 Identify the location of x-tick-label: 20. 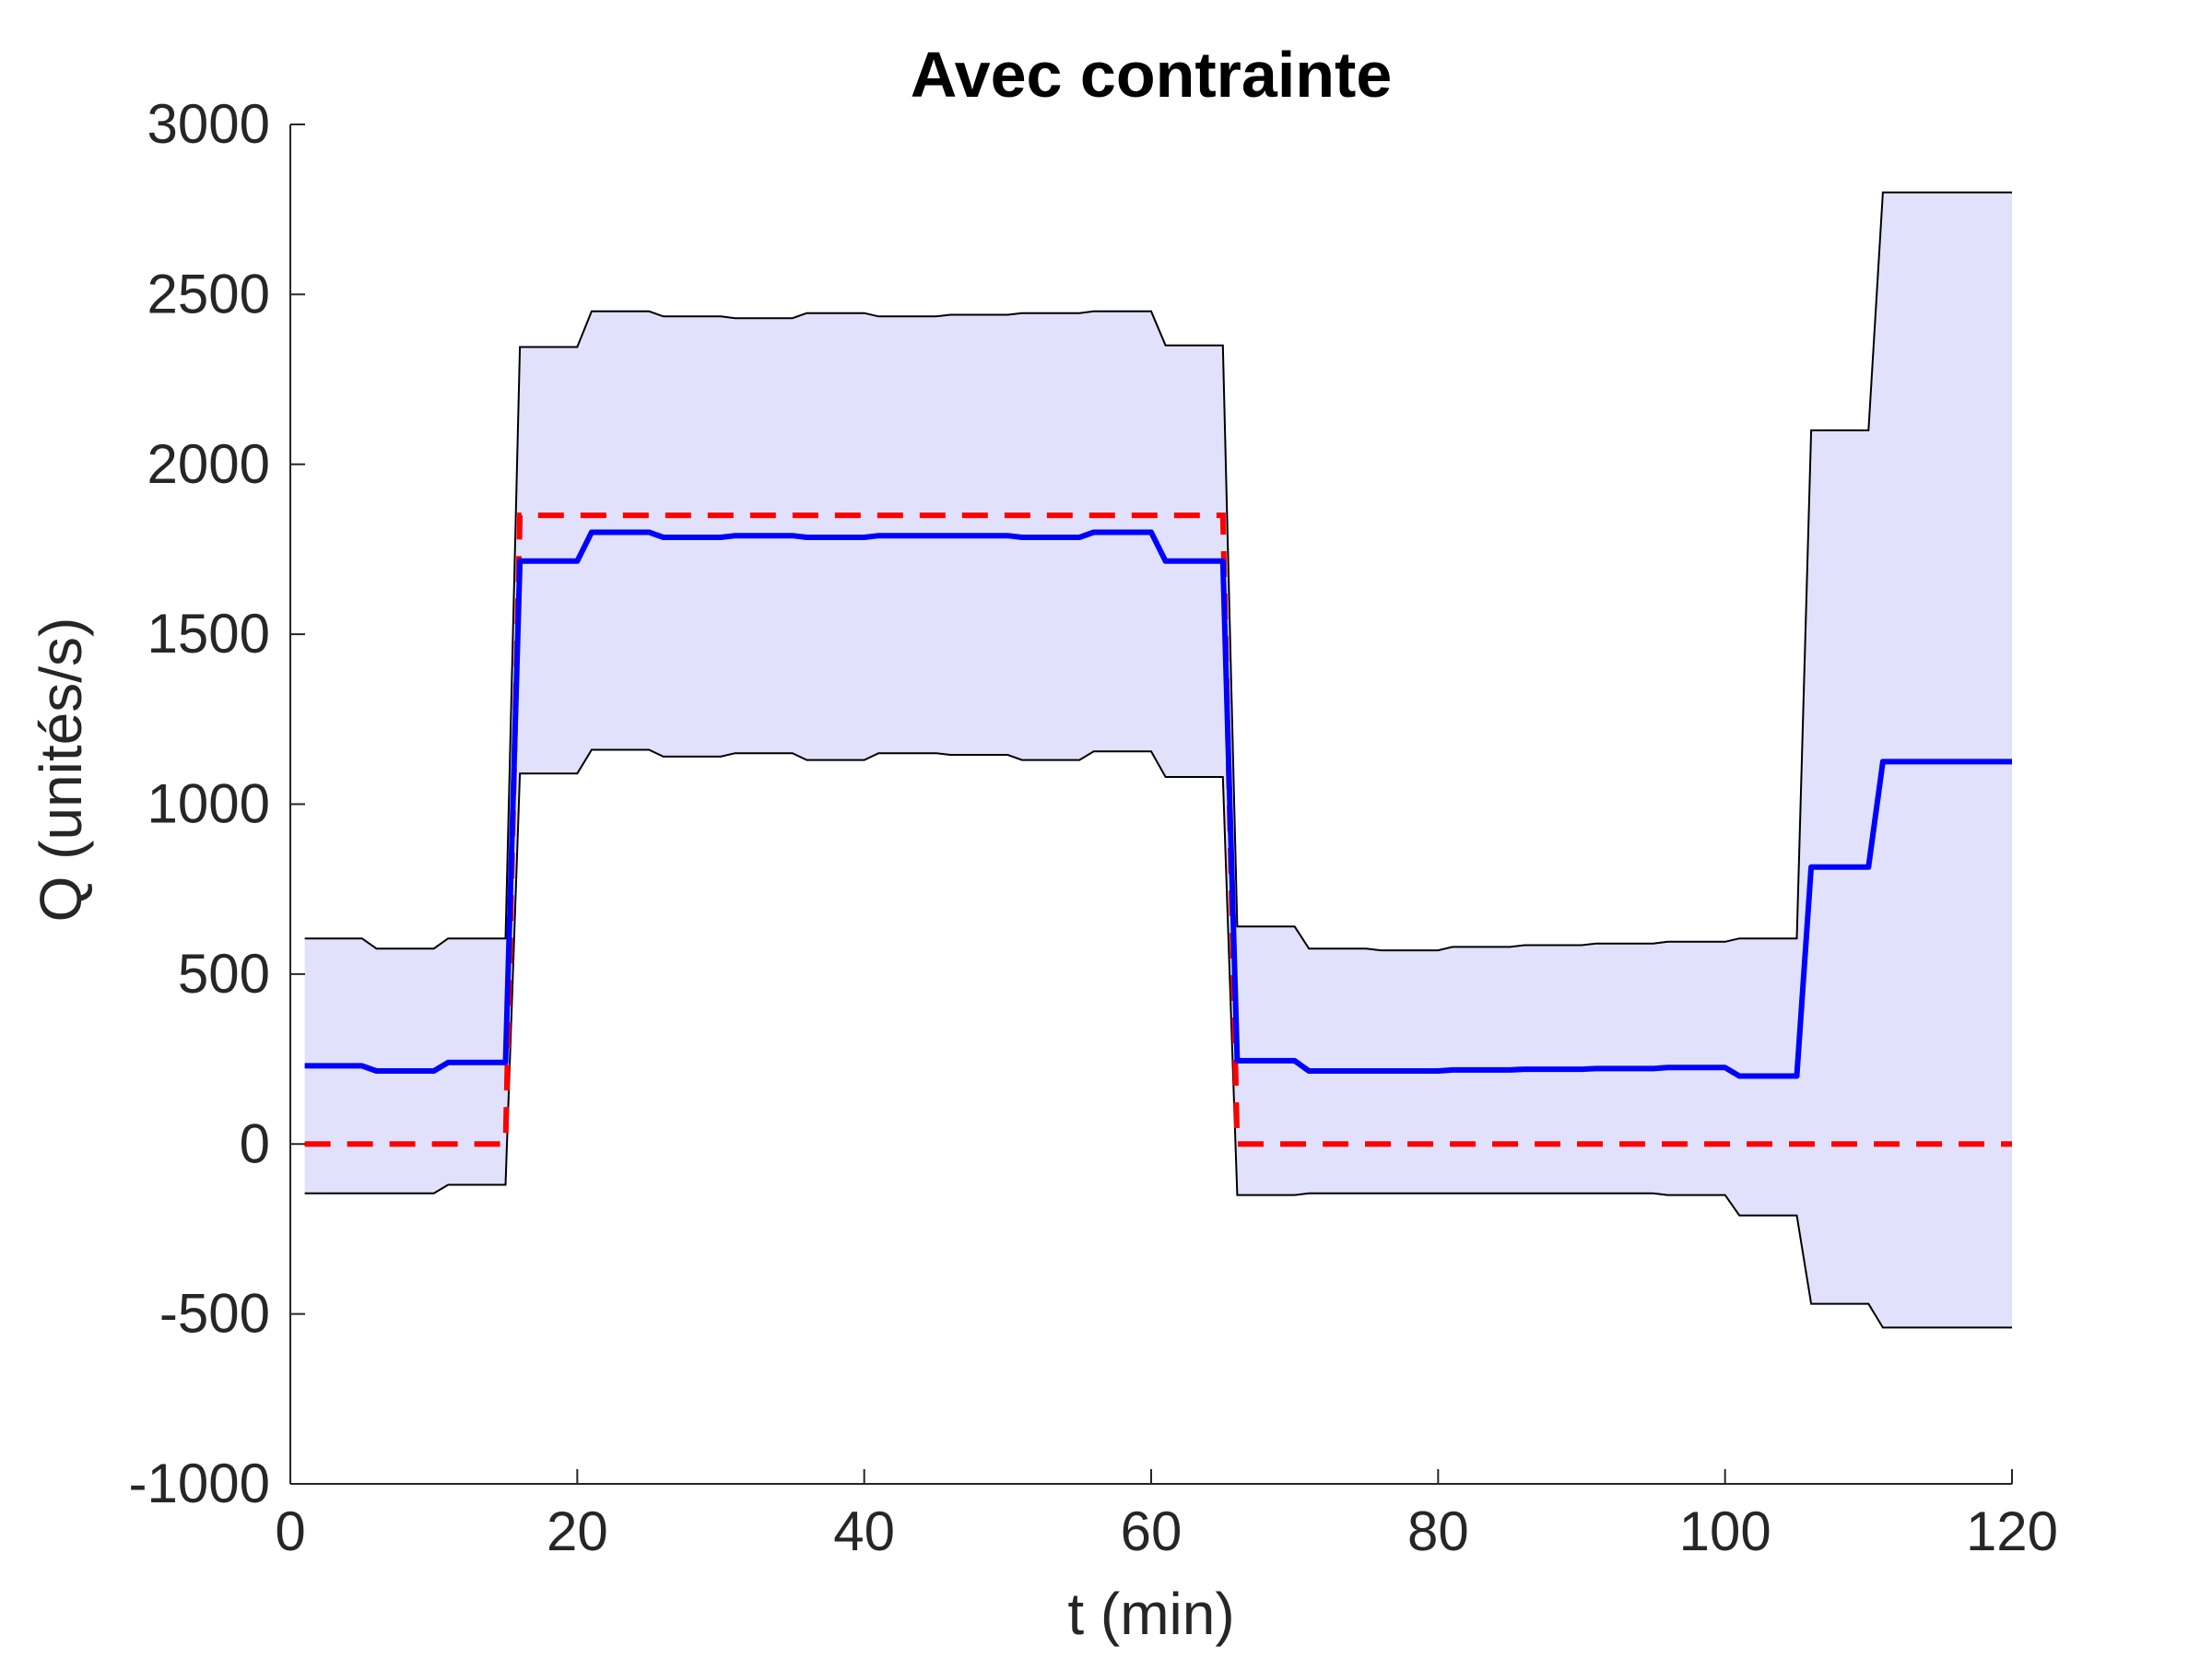
(577, 1531).